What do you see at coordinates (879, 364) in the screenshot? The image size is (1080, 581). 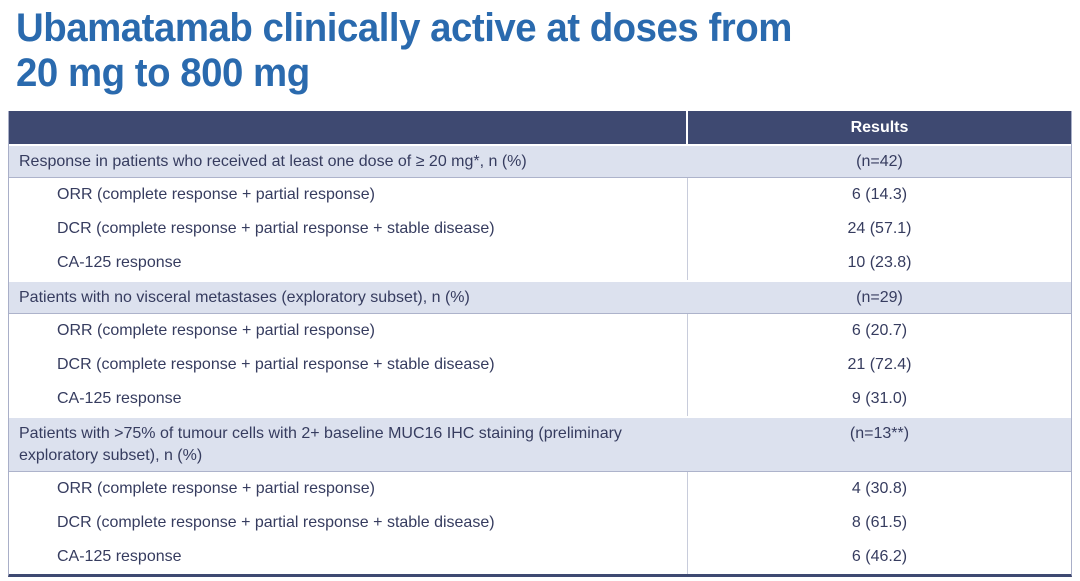 I see `row-value: 21 (72.4)` at bounding box center [879, 364].